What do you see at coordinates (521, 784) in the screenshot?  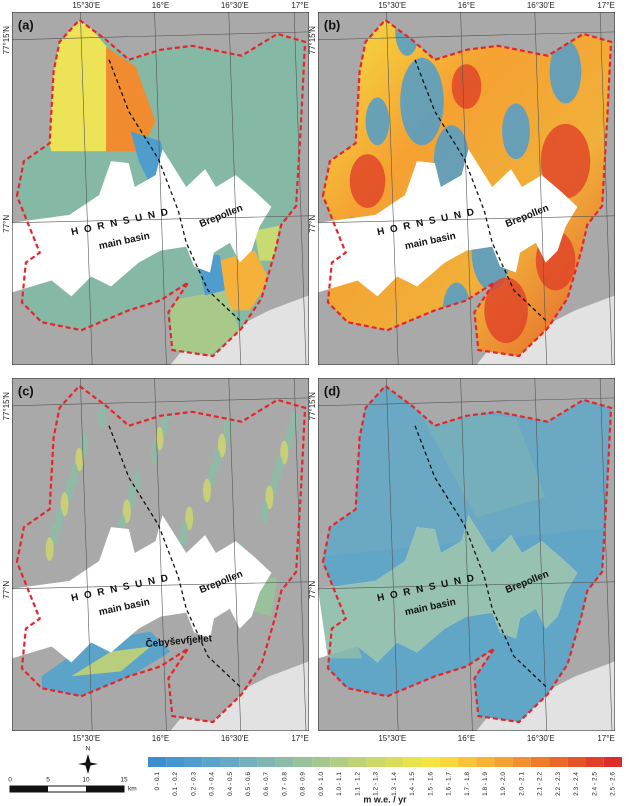 I see `legend-label: 2.0 - 2.1` at bounding box center [521, 784].